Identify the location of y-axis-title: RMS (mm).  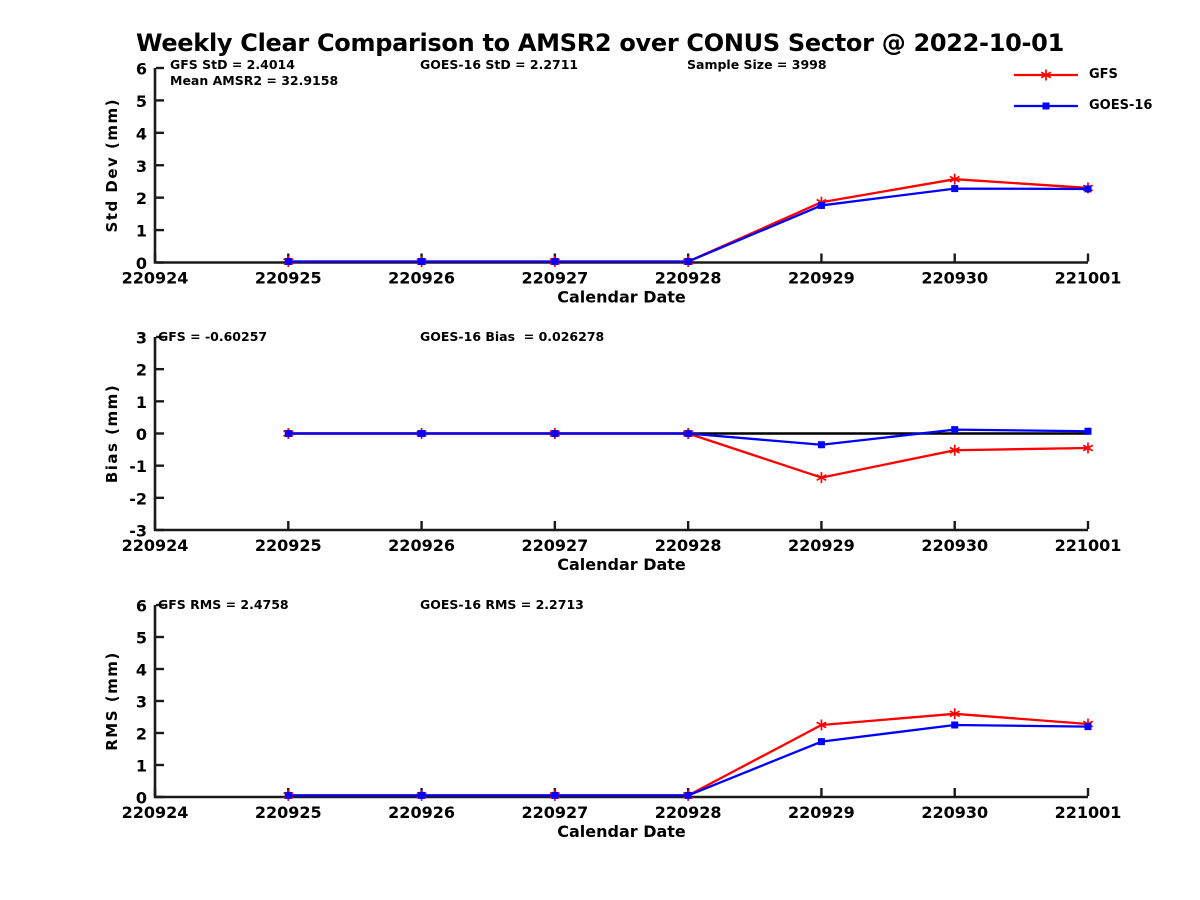
(112, 700).